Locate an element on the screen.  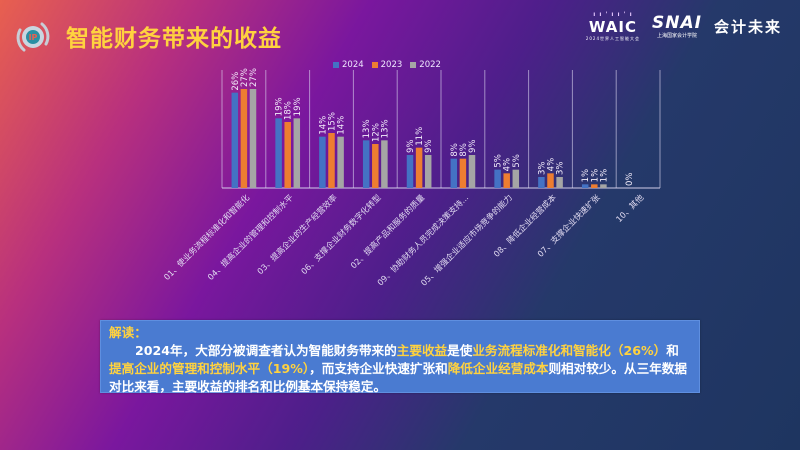
data-label-2022-5: 9% is located at coordinates (429, 147).